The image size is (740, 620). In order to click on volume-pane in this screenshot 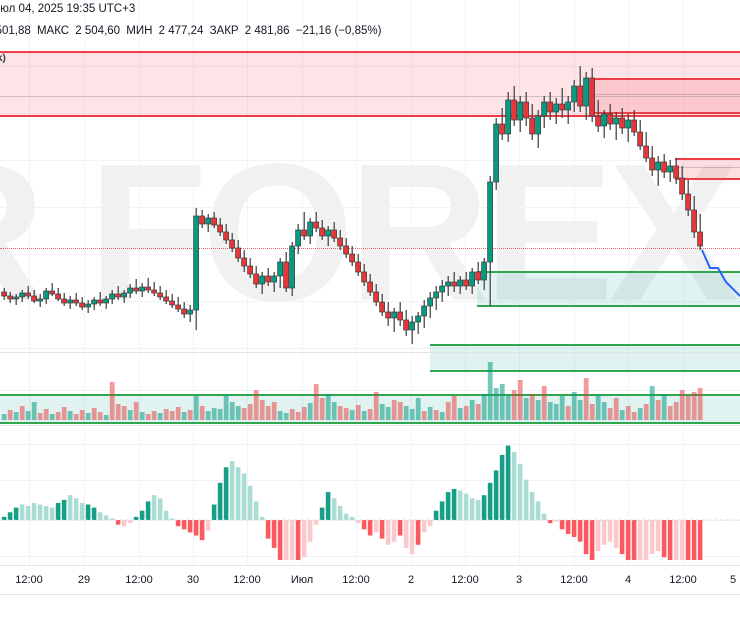, I will do `click(370, 387)`.